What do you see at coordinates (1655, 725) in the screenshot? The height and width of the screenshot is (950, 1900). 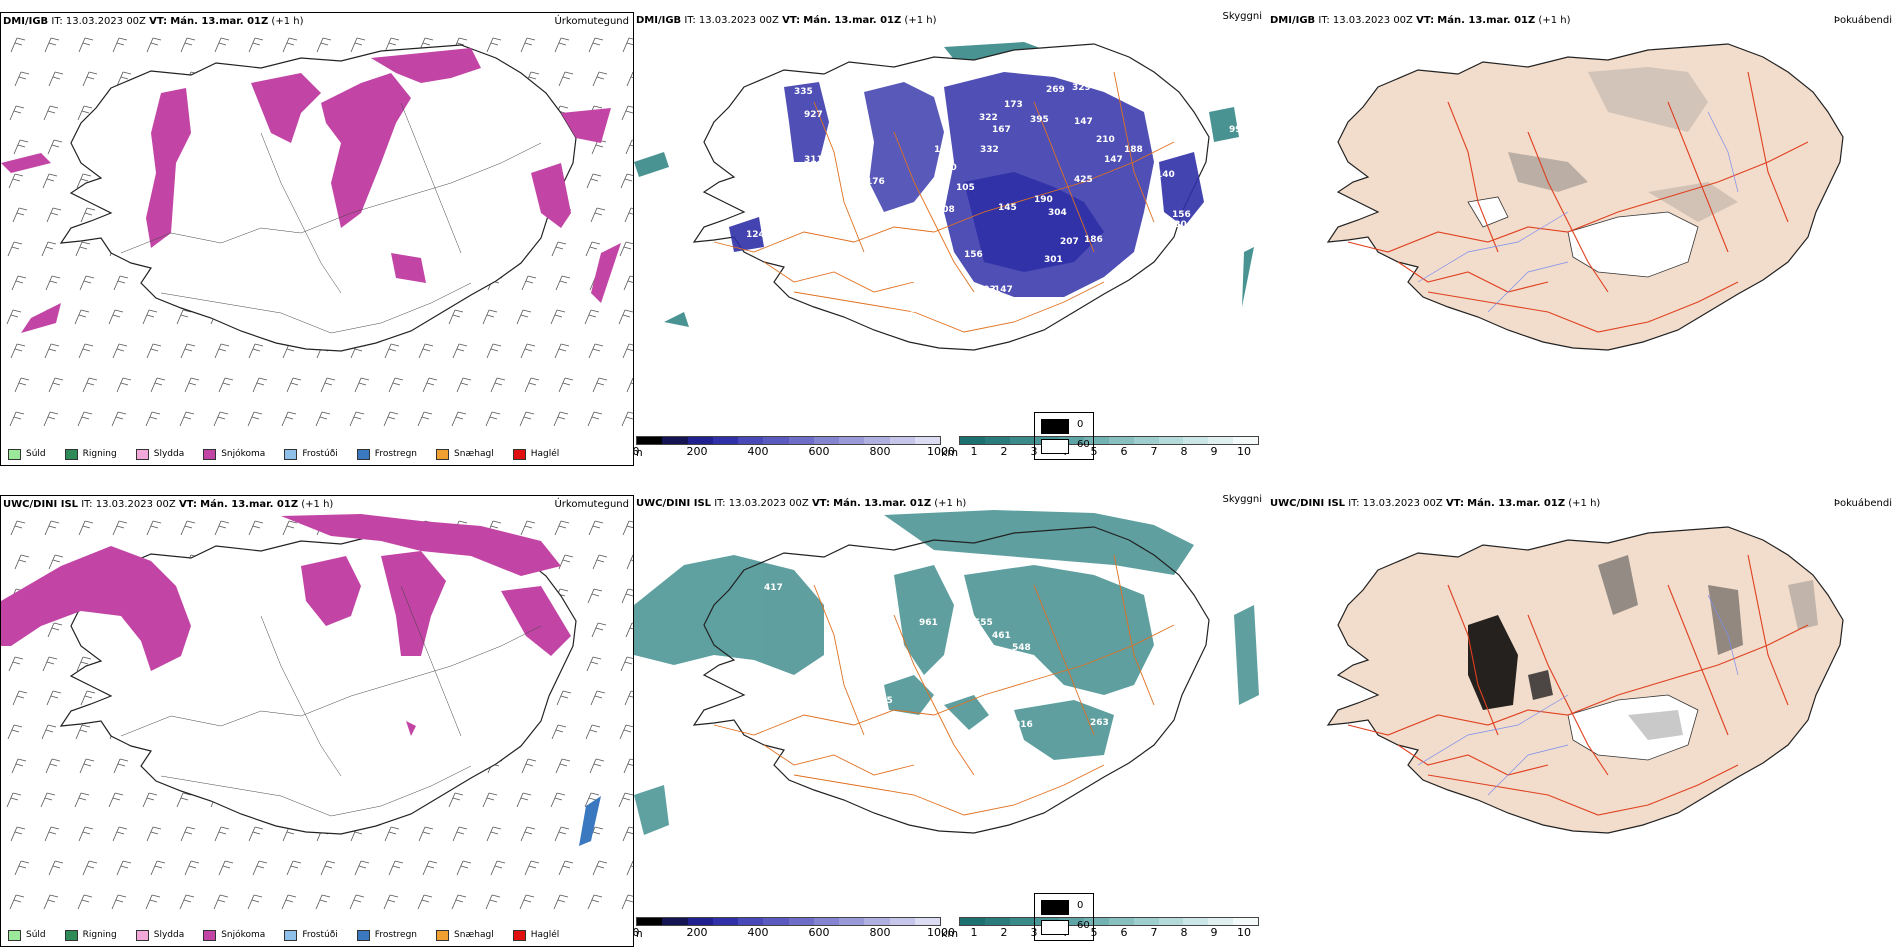 I see `fog-on-glacier` at bounding box center [1655, 725].